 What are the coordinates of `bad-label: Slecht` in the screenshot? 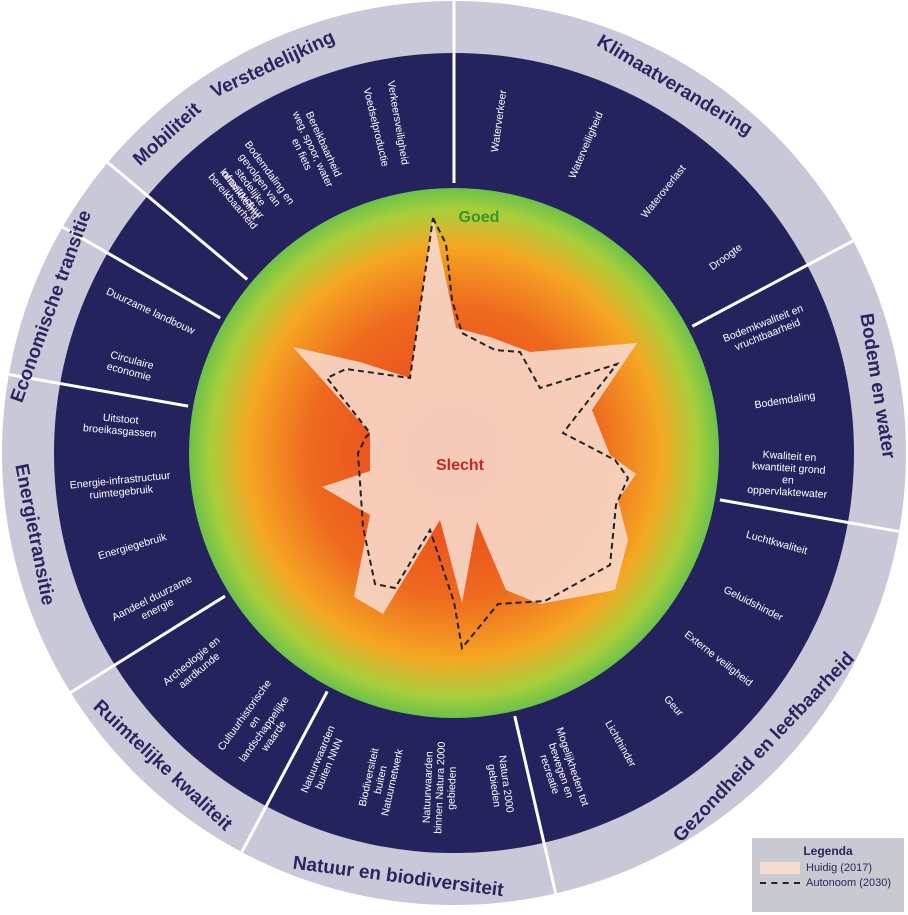 It's located at (460, 465).